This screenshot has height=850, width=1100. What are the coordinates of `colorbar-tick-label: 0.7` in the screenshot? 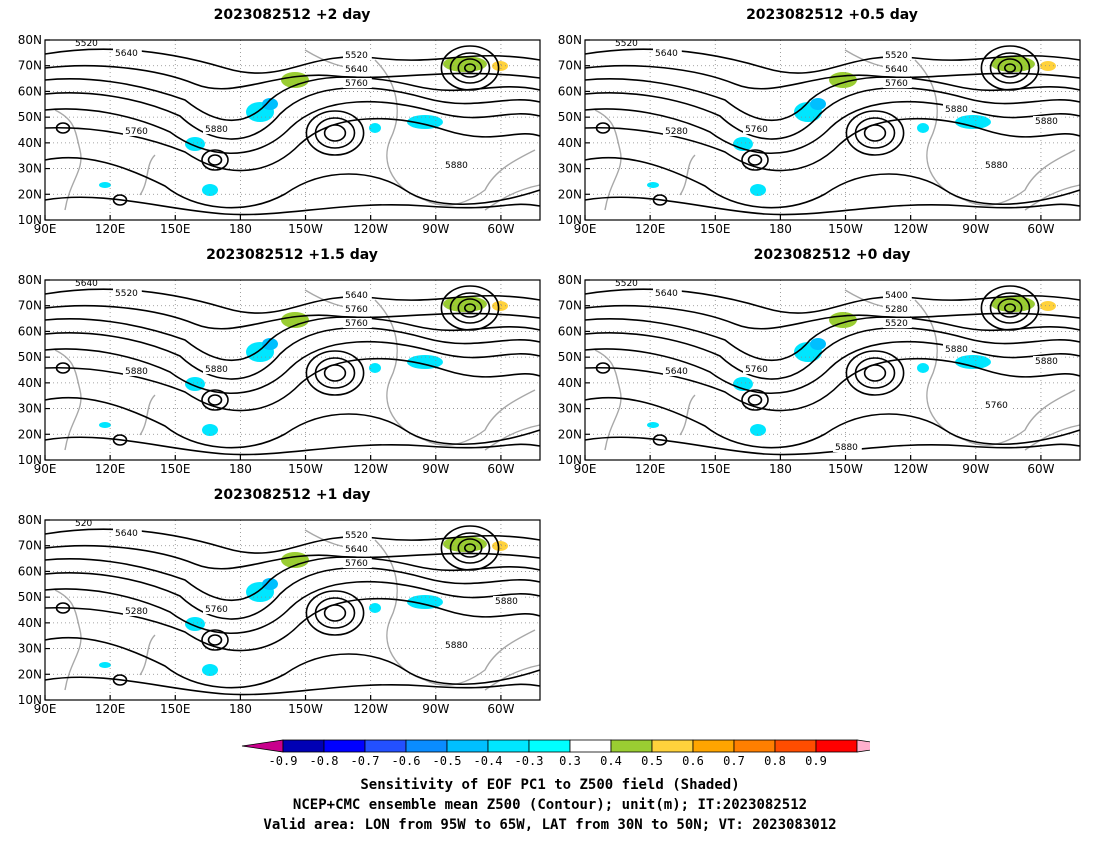 It's located at (734, 760).